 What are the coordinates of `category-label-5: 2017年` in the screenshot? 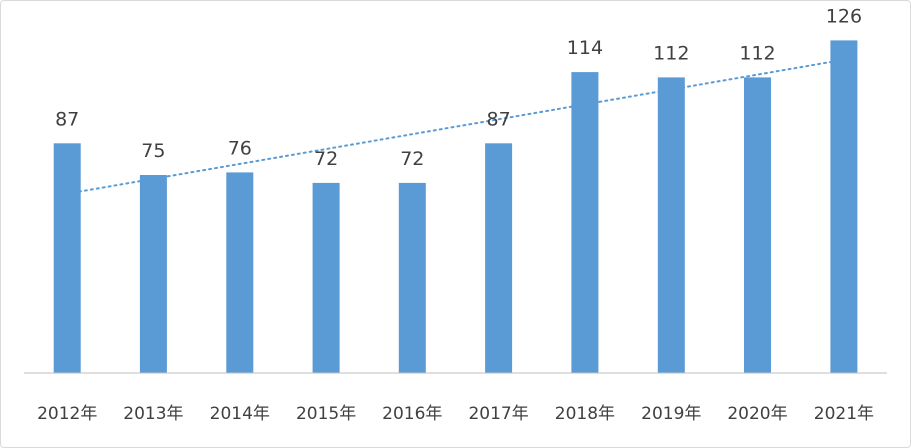 It's located at (498, 414).